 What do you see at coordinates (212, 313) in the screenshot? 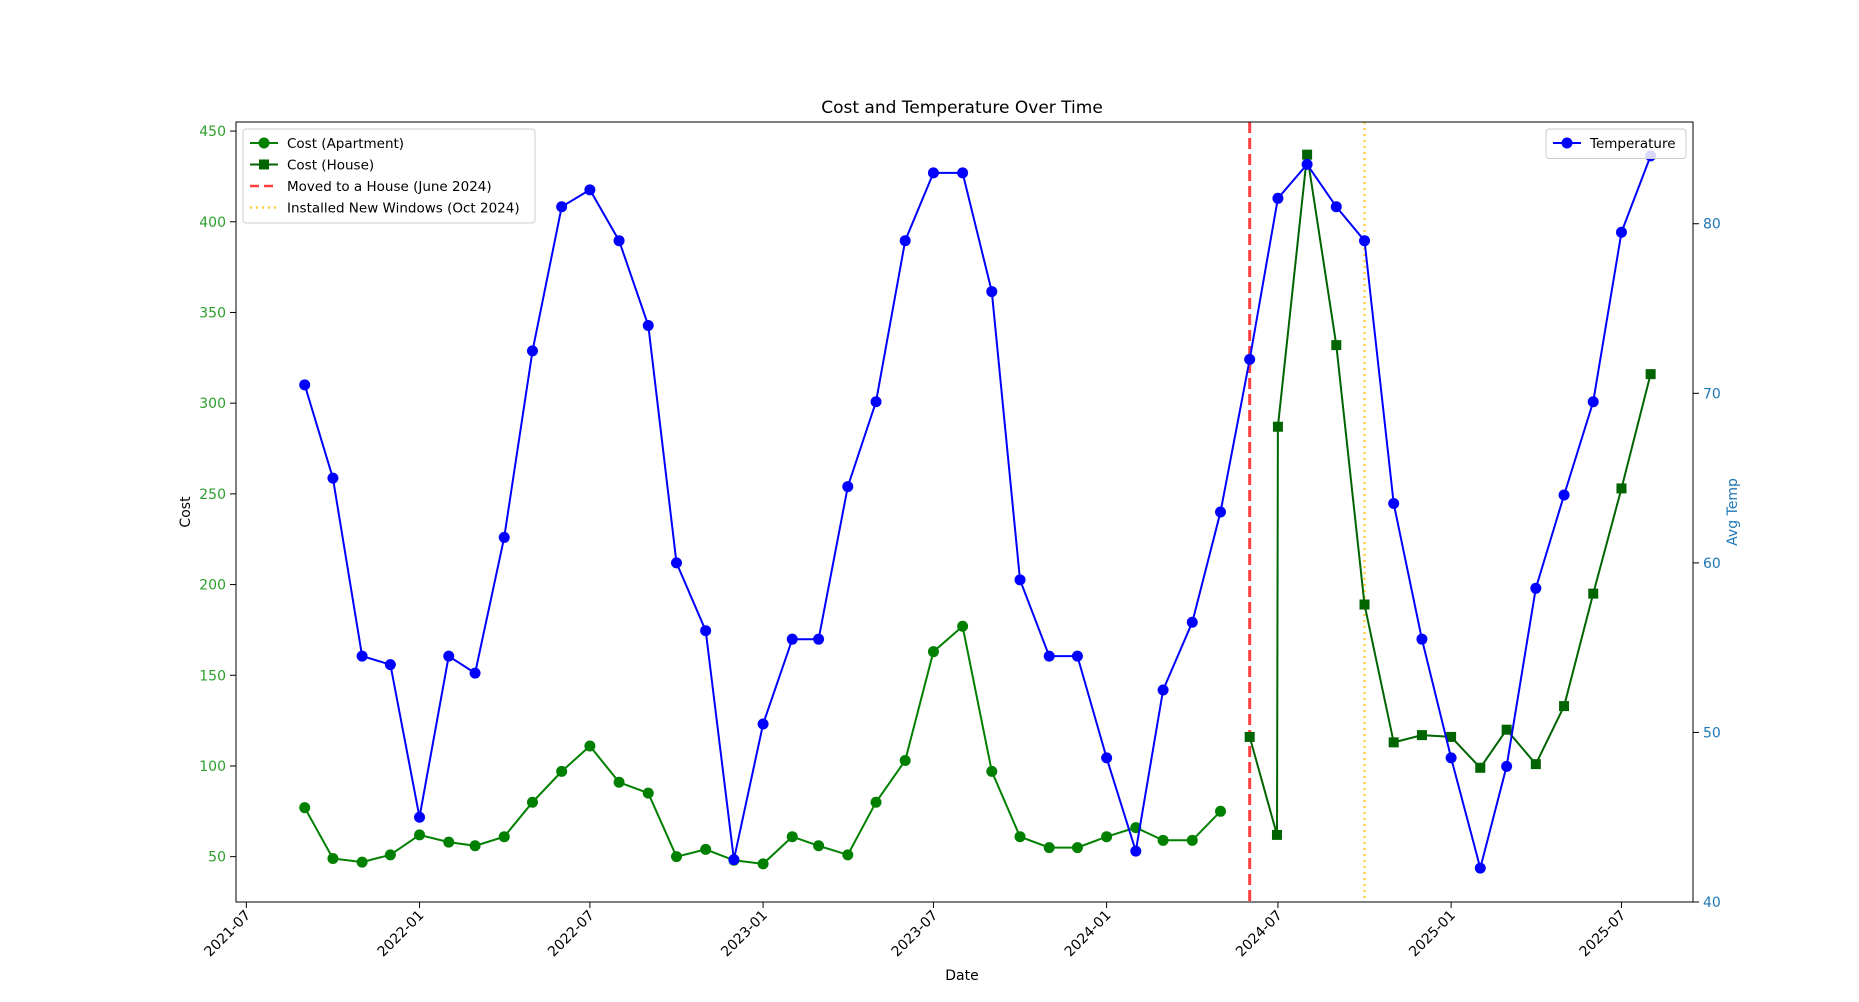
I see `y-left-tick-label: 350` at bounding box center [212, 313].